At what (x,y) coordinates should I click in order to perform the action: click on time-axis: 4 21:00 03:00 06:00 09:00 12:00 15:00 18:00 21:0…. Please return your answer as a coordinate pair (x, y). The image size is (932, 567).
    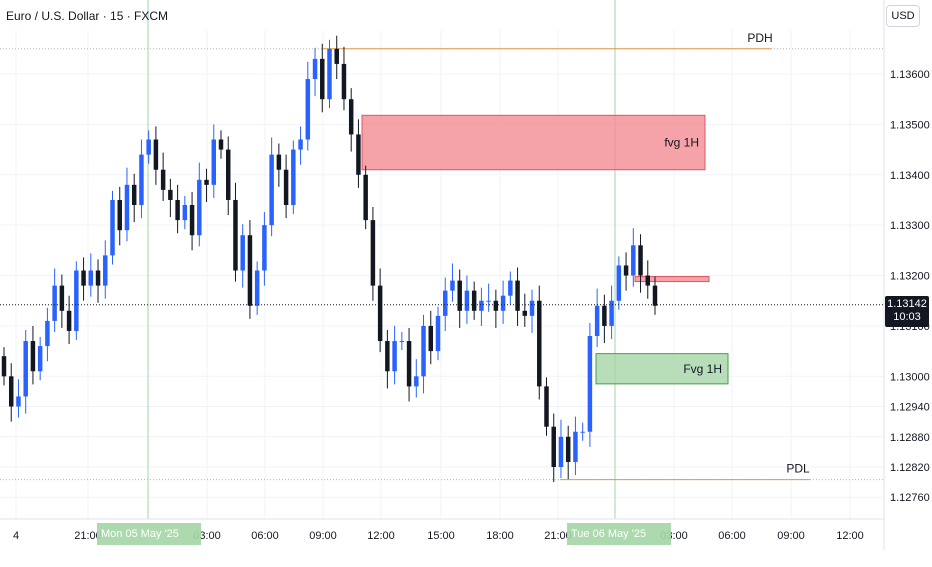
    Looking at the image, I should click on (442, 530).